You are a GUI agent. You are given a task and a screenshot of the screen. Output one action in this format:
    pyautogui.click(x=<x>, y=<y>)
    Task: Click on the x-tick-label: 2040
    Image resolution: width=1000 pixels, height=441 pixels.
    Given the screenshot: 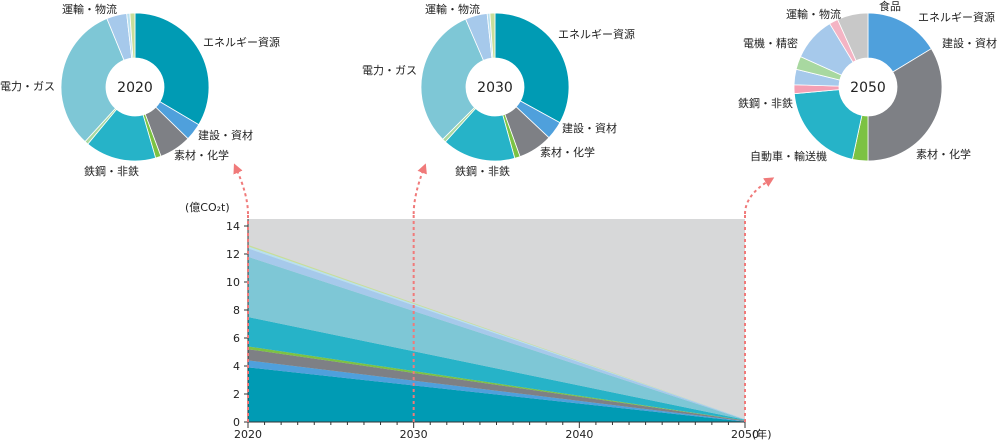 What is the action you would take?
    pyautogui.click(x=579, y=434)
    